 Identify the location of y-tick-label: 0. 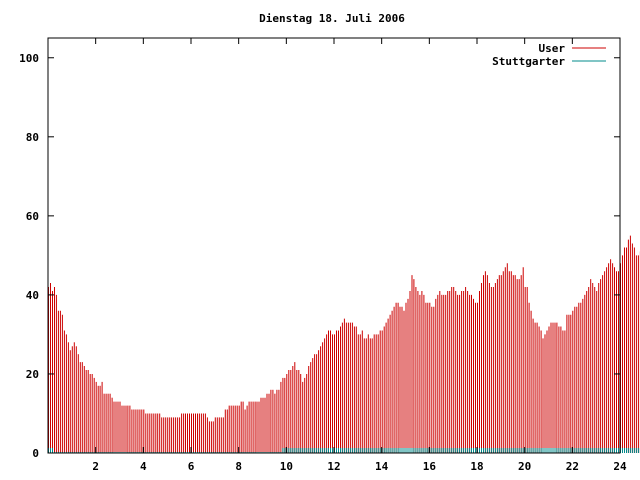
(35, 453).